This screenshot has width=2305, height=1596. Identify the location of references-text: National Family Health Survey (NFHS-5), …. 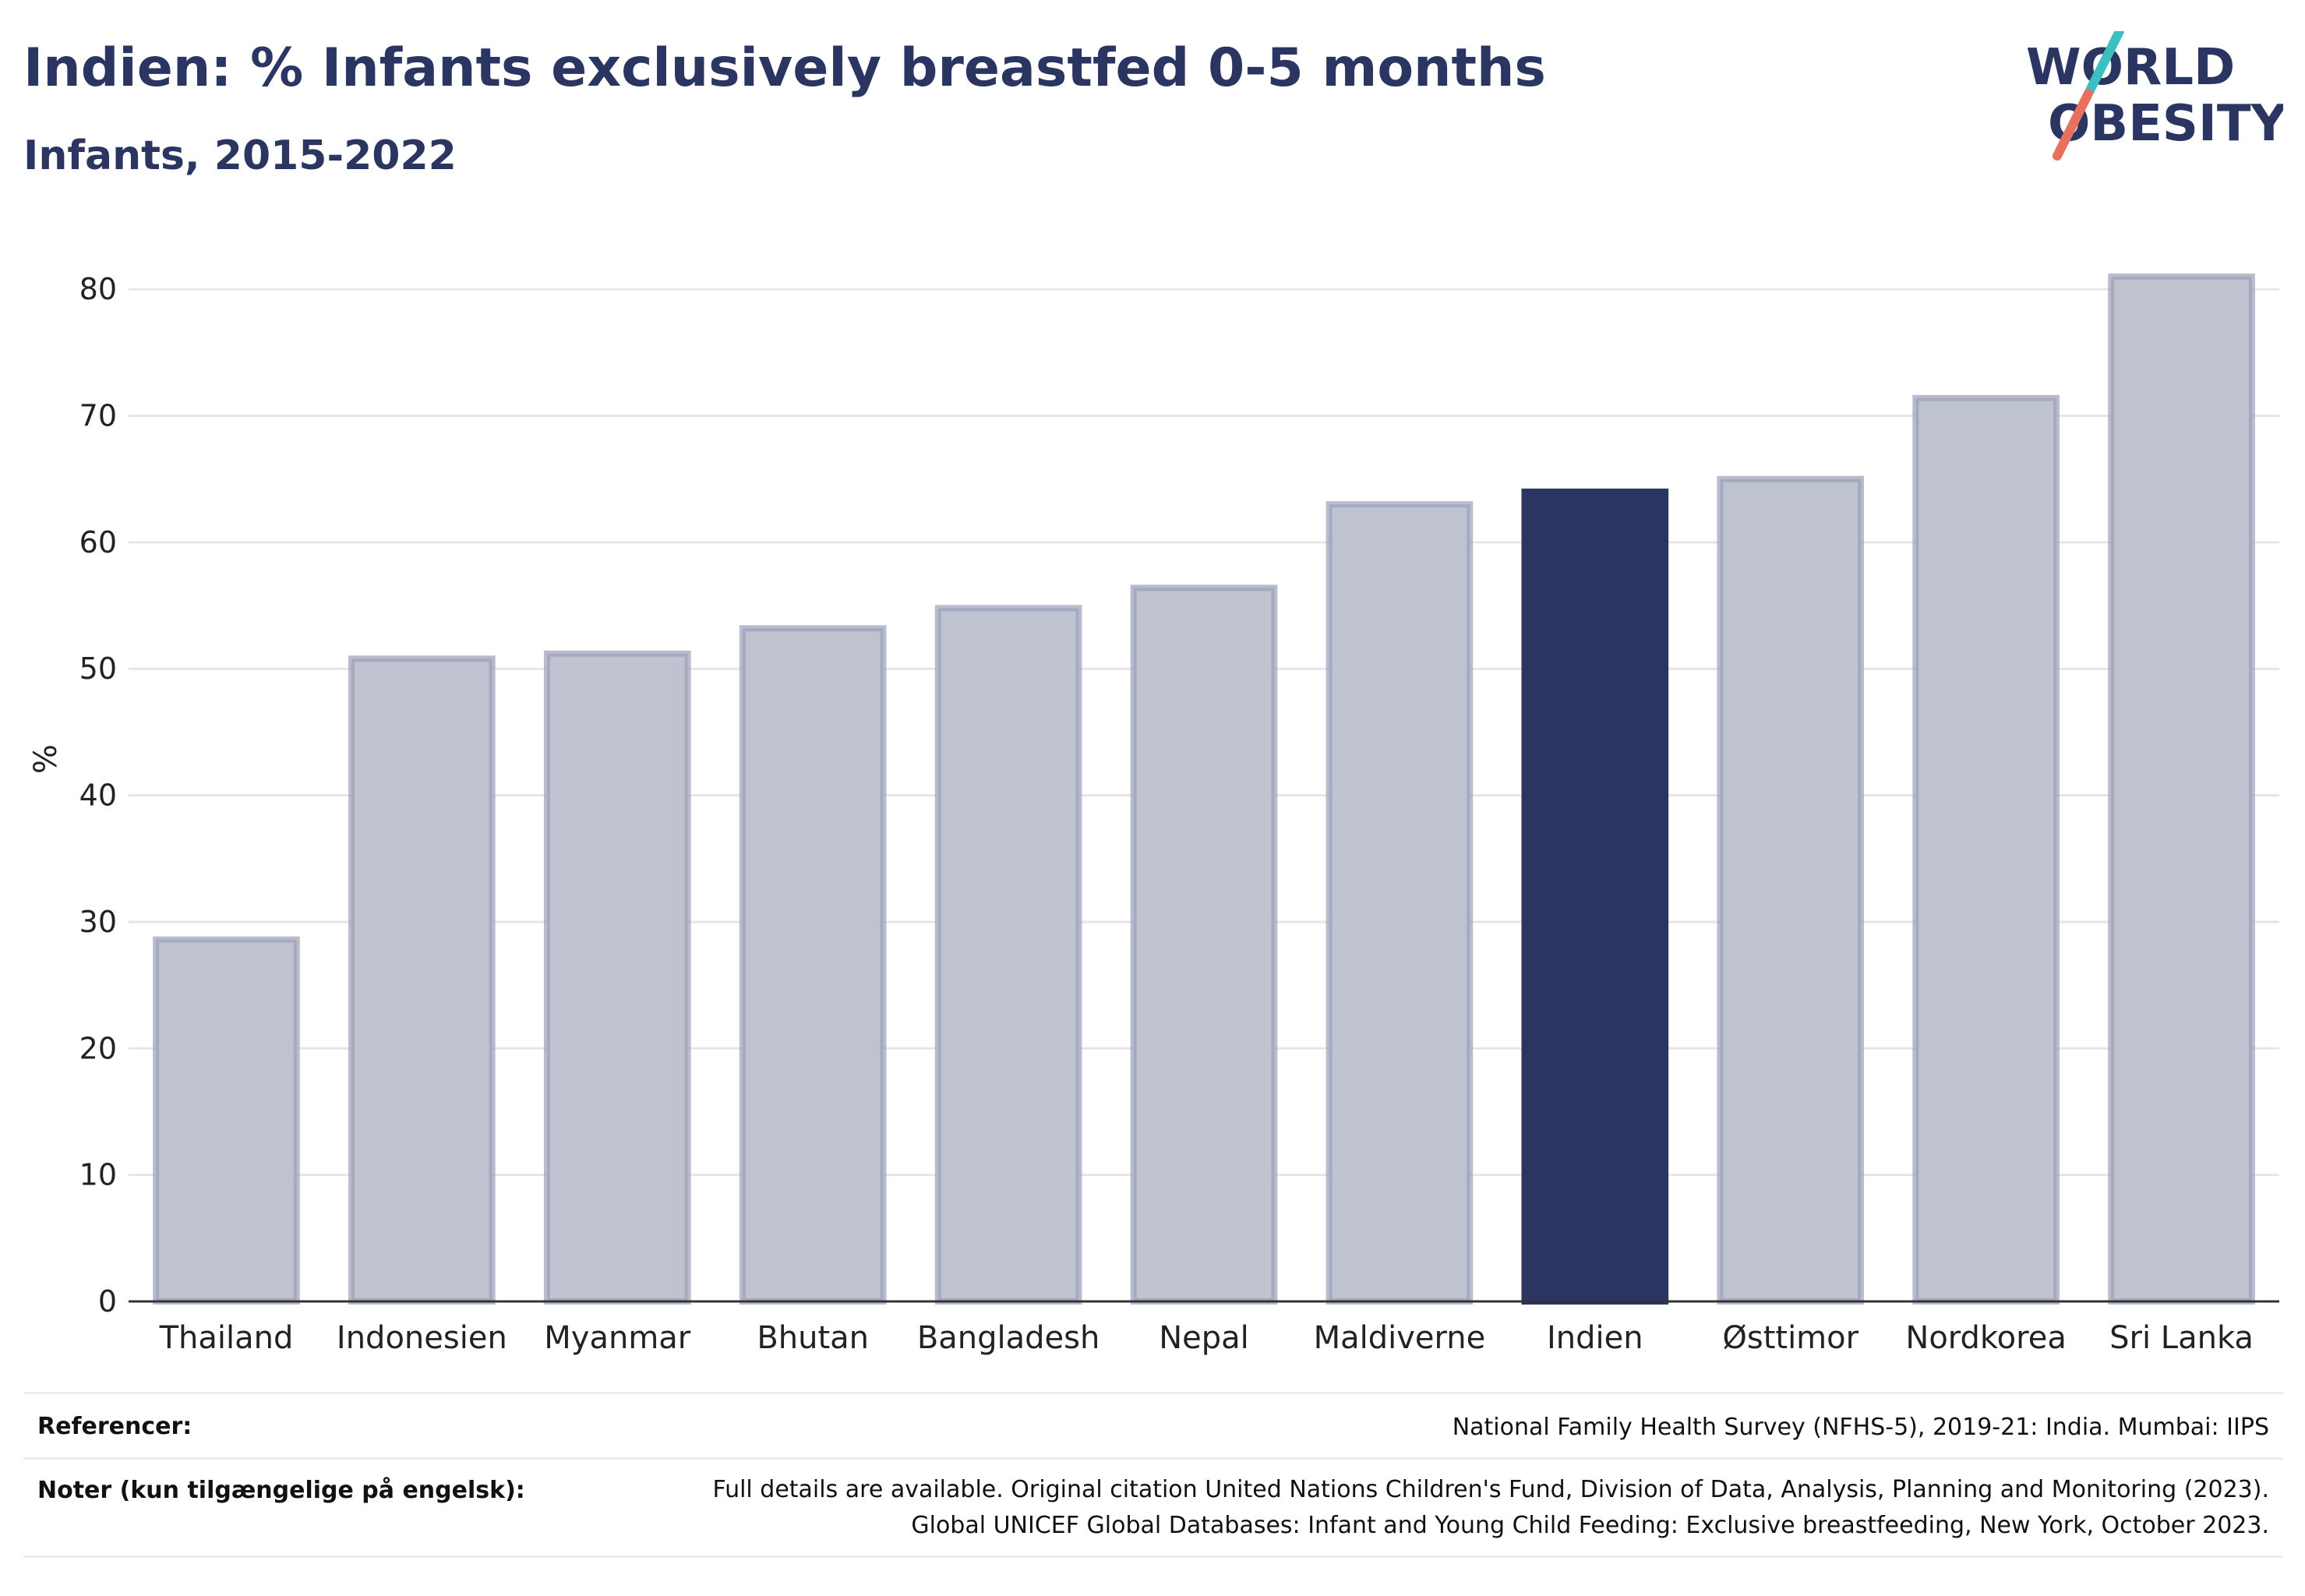
(1861, 1427).